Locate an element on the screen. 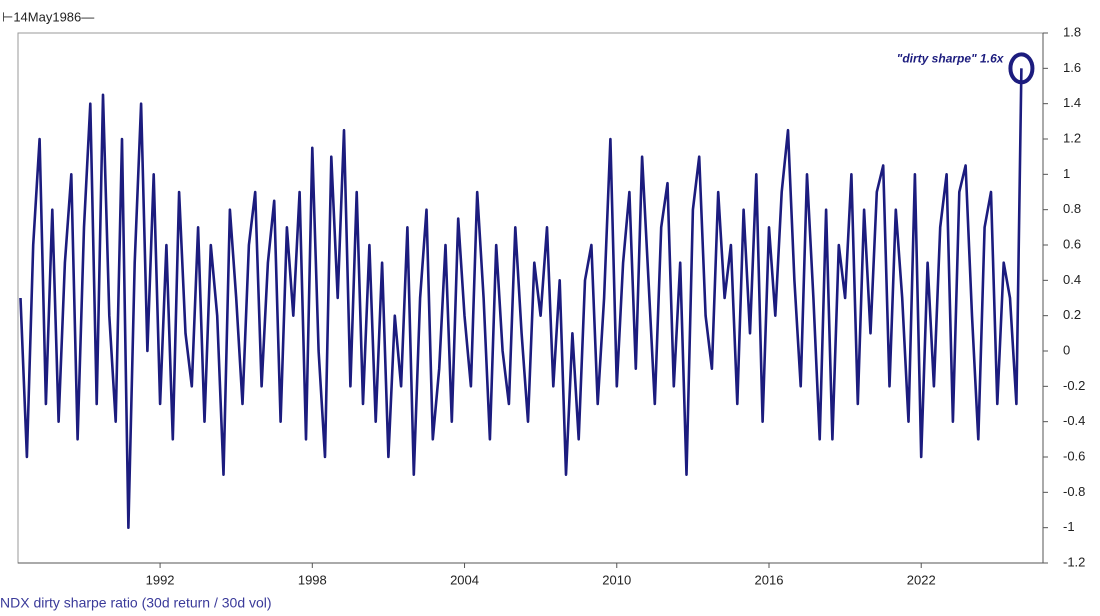  x-tick-label: 1992 is located at coordinates (160, 579).